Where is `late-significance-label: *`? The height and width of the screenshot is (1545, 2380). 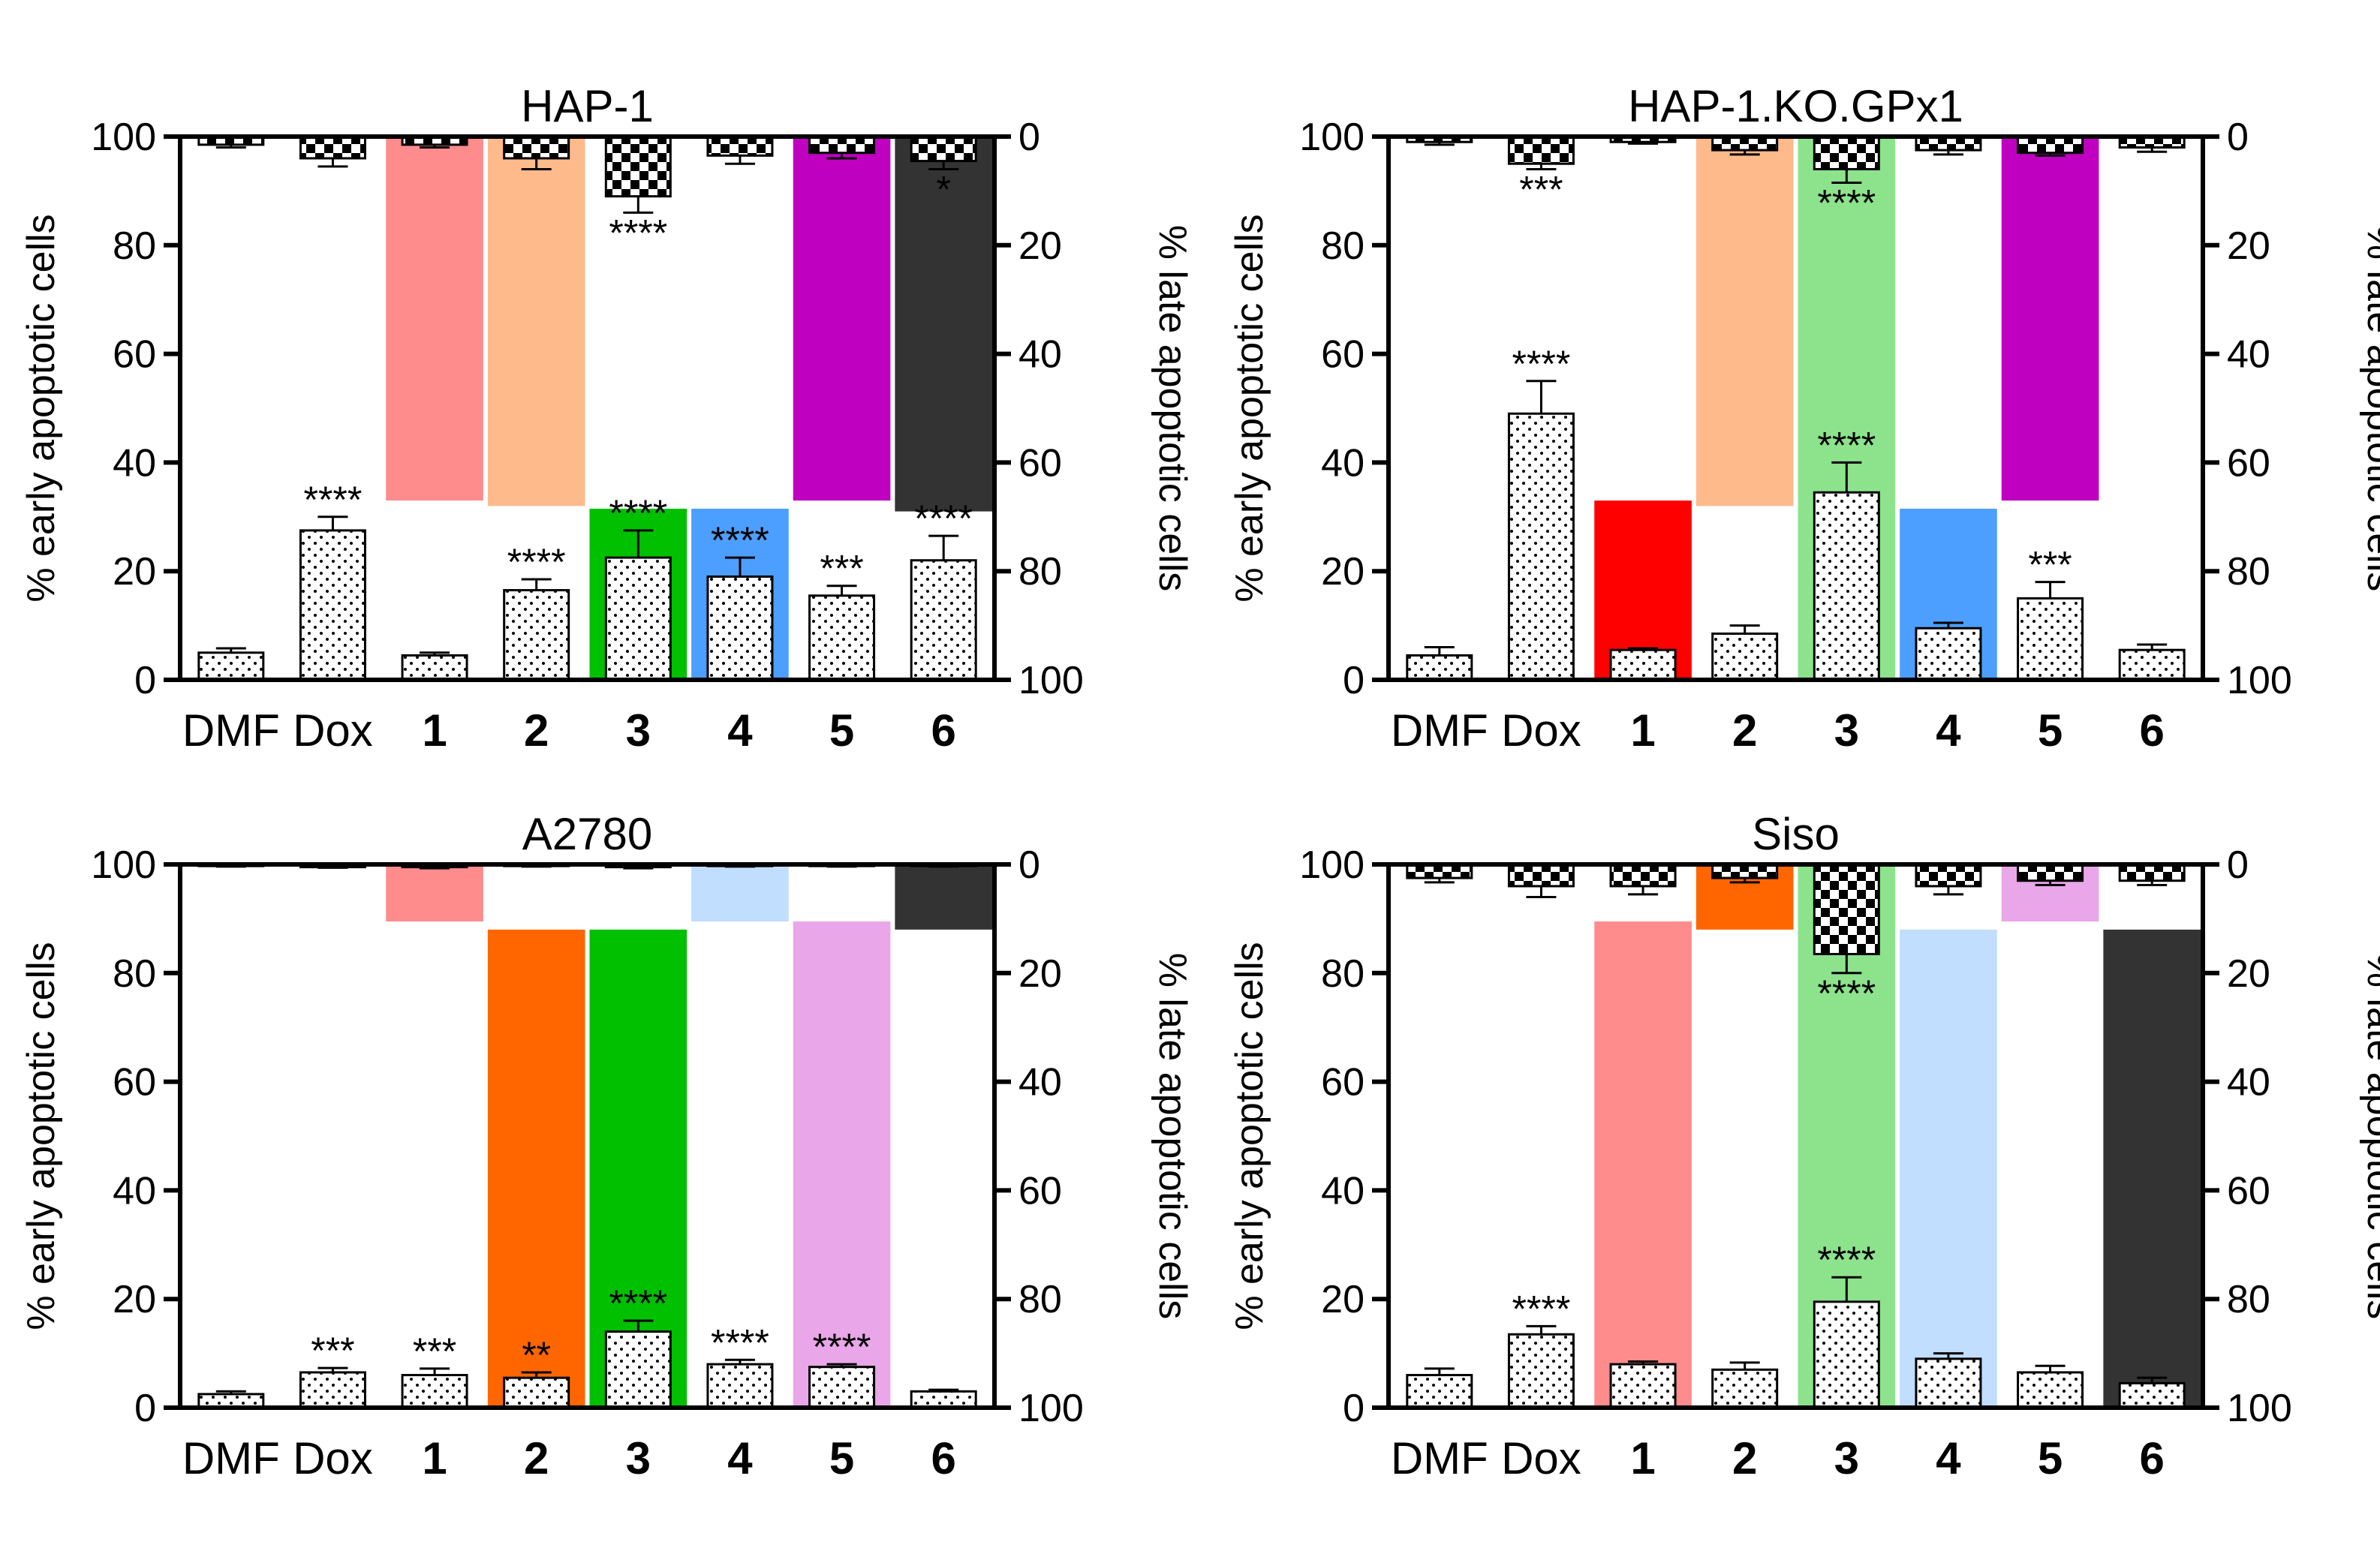 late-significance-label: * is located at coordinates (943, 189).